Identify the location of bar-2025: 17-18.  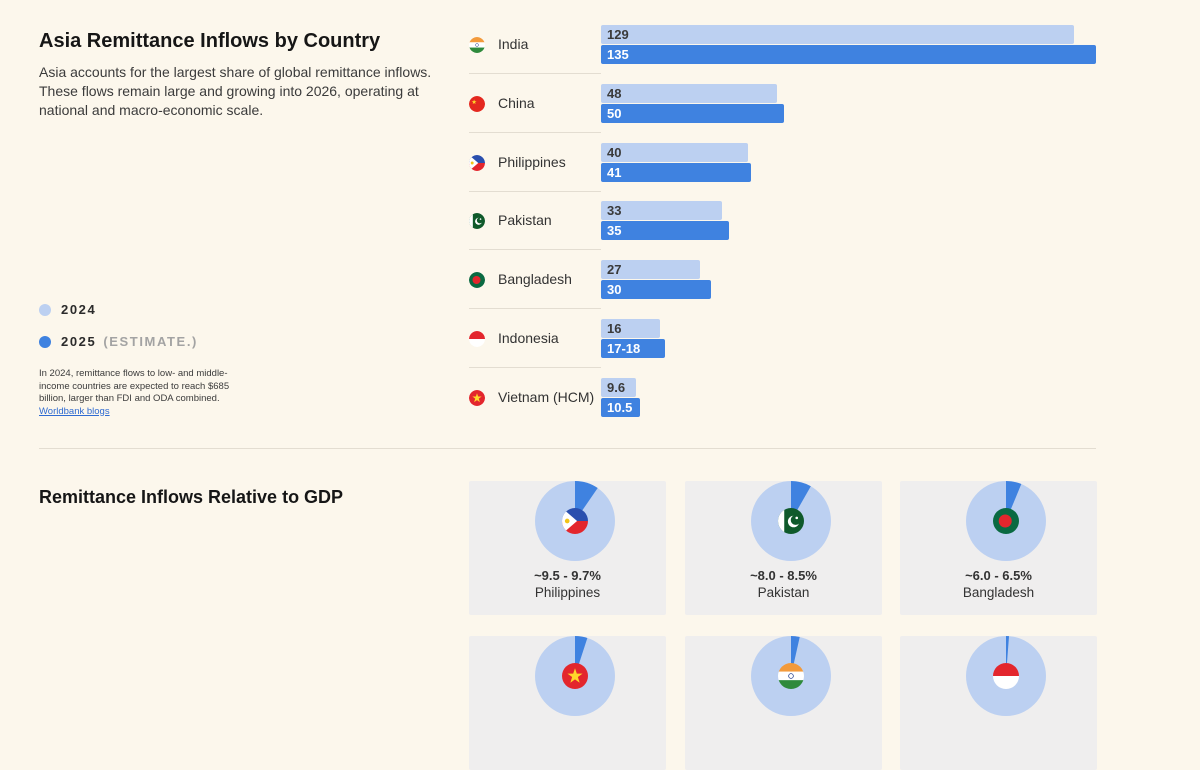
(633, 348).